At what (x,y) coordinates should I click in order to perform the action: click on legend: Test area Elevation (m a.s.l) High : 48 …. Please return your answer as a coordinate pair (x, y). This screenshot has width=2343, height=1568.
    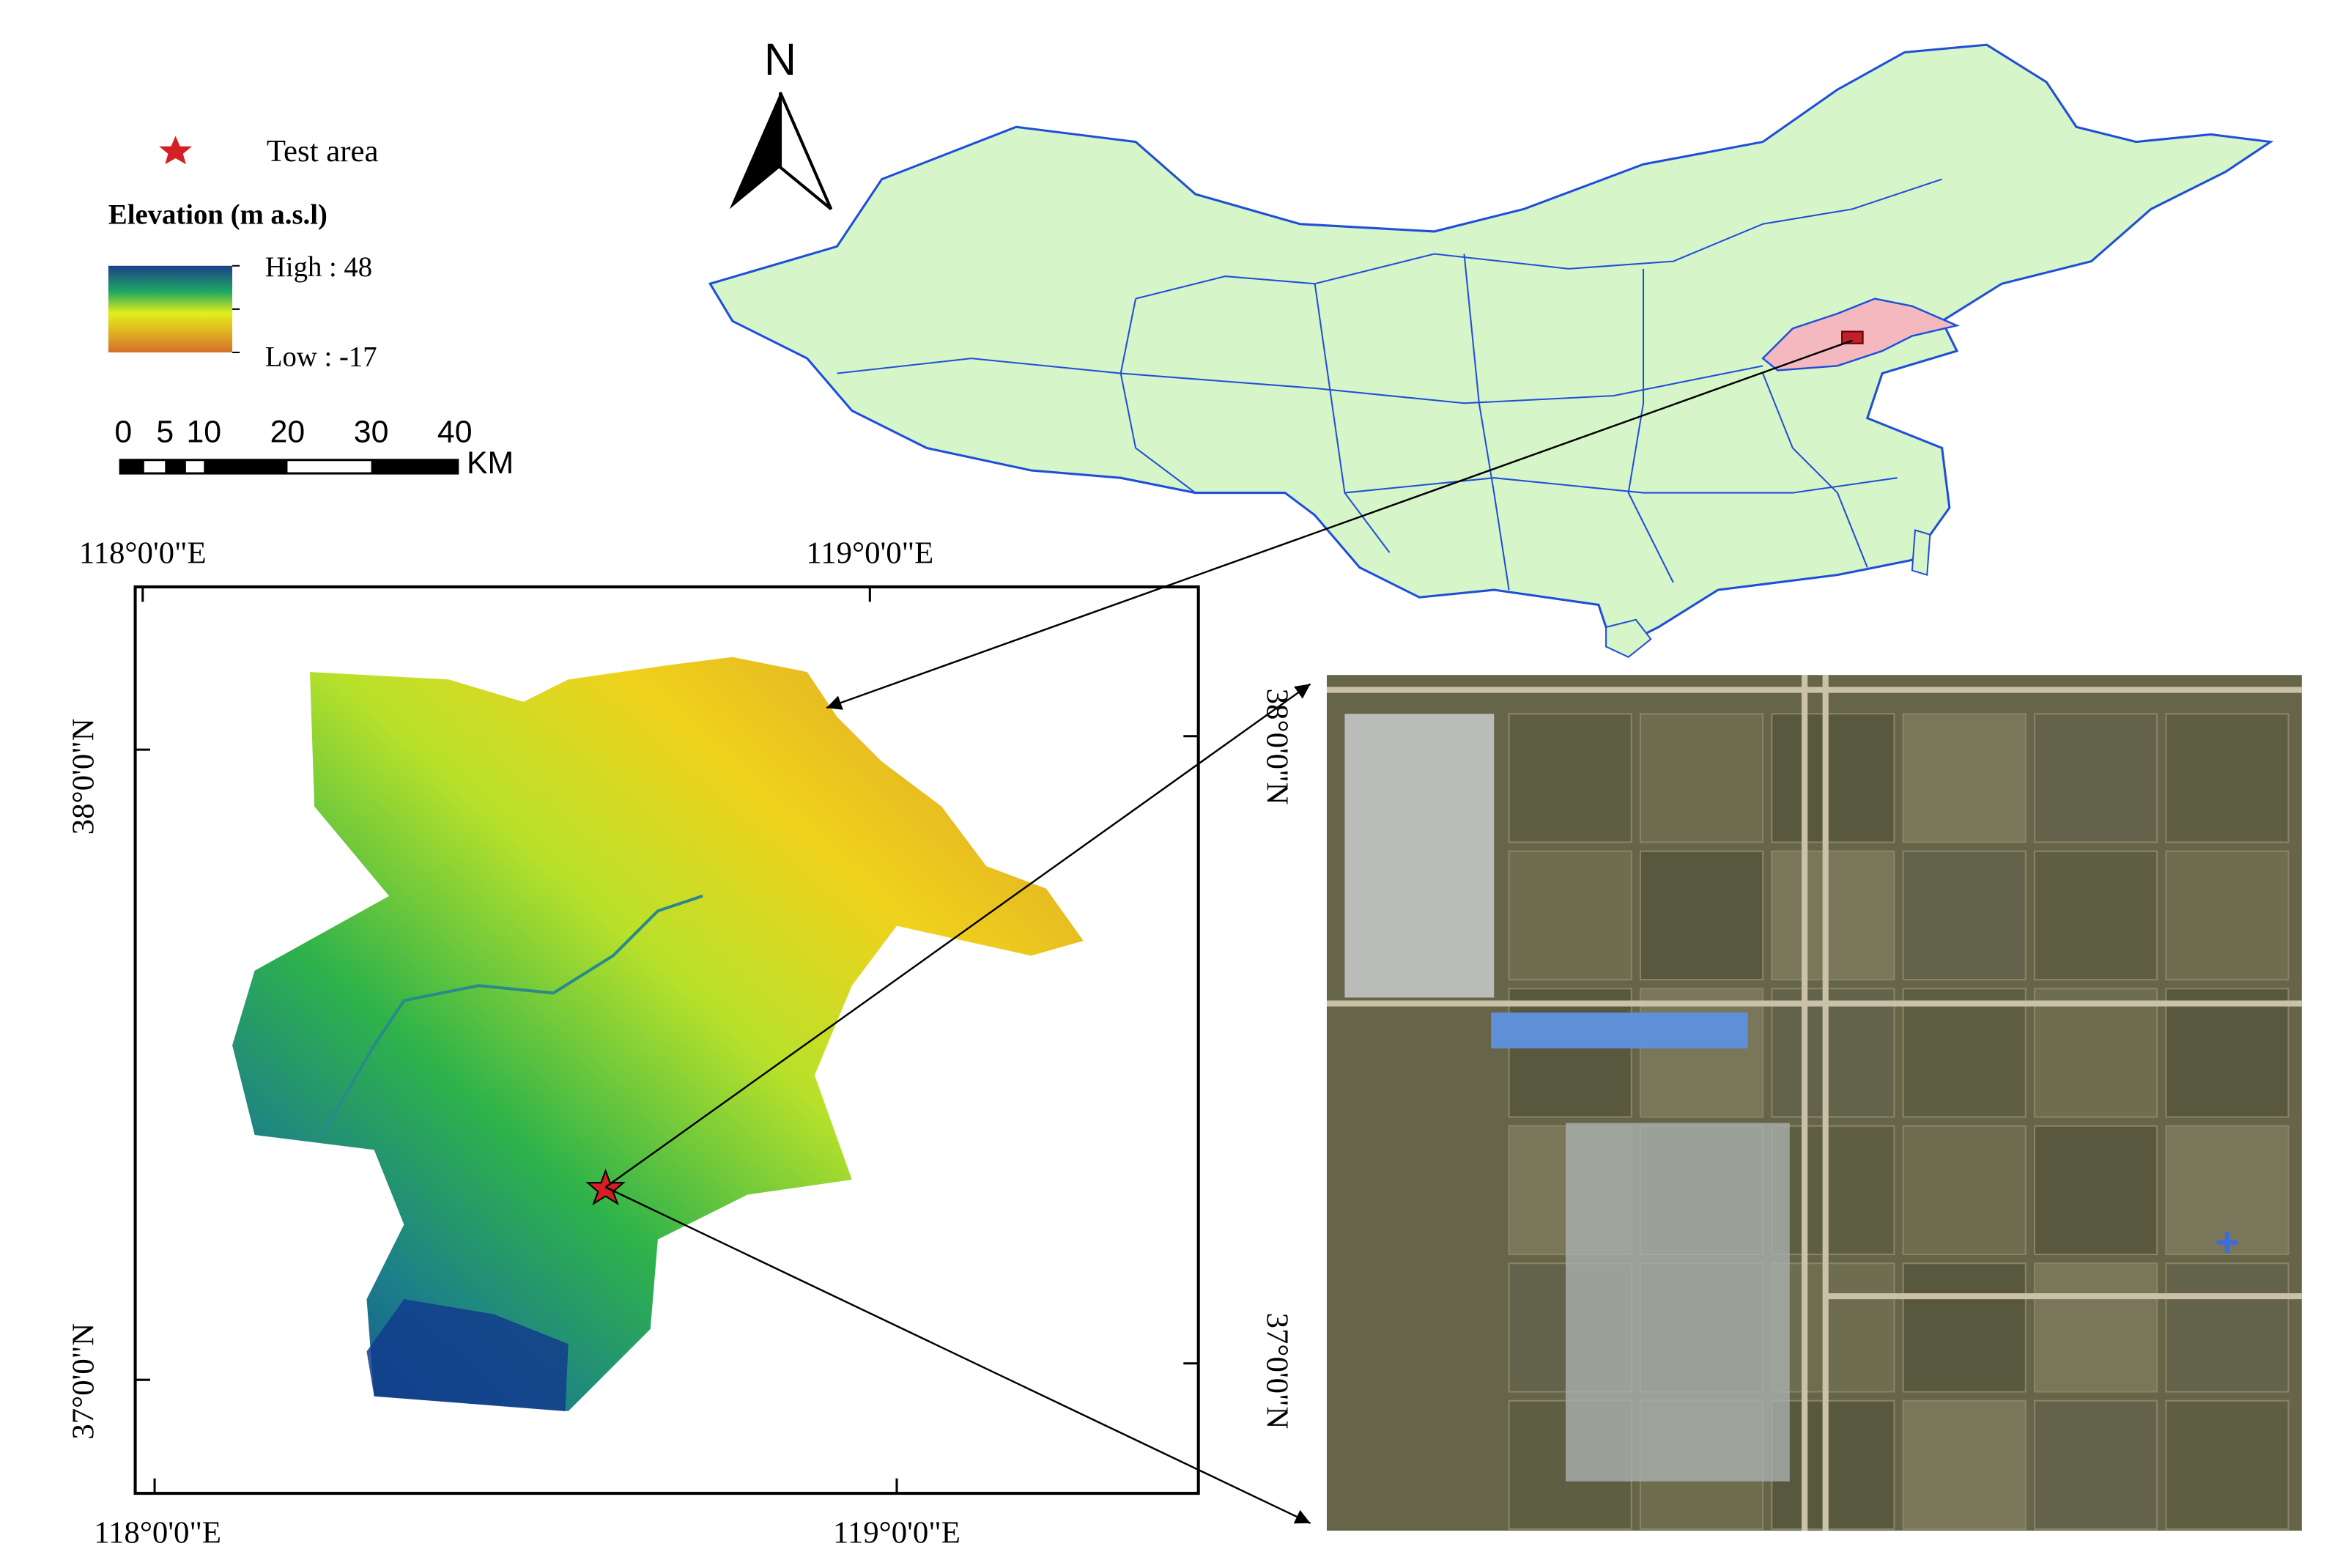
    Looking at the image, I should click on (244, 253).